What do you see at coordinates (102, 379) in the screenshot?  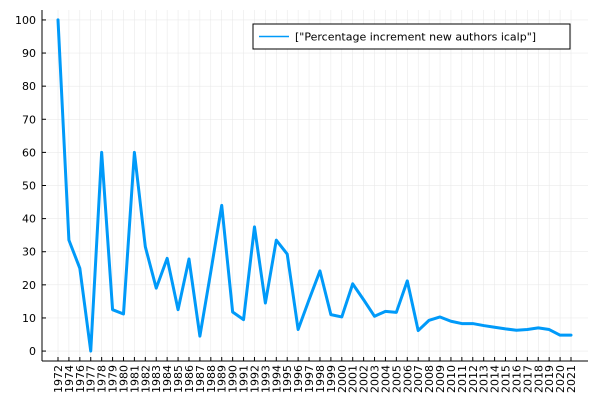 I see `x-tick-label: 1978` at bounding box center [102, 379].